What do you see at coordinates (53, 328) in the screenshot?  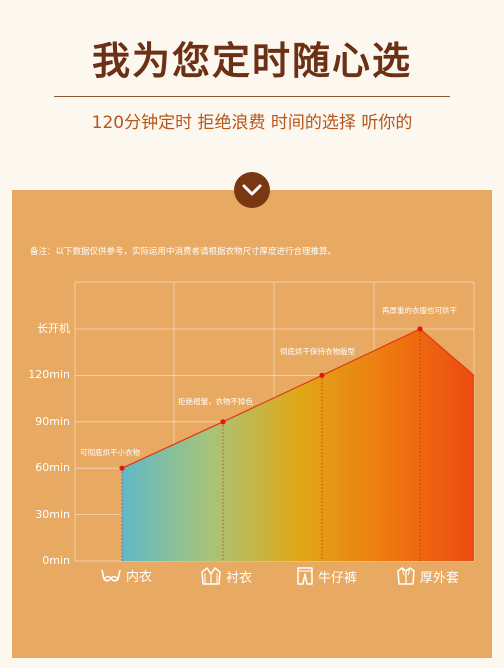 I see `y-tick-label: 长开机` at bounding box center [53, 328].